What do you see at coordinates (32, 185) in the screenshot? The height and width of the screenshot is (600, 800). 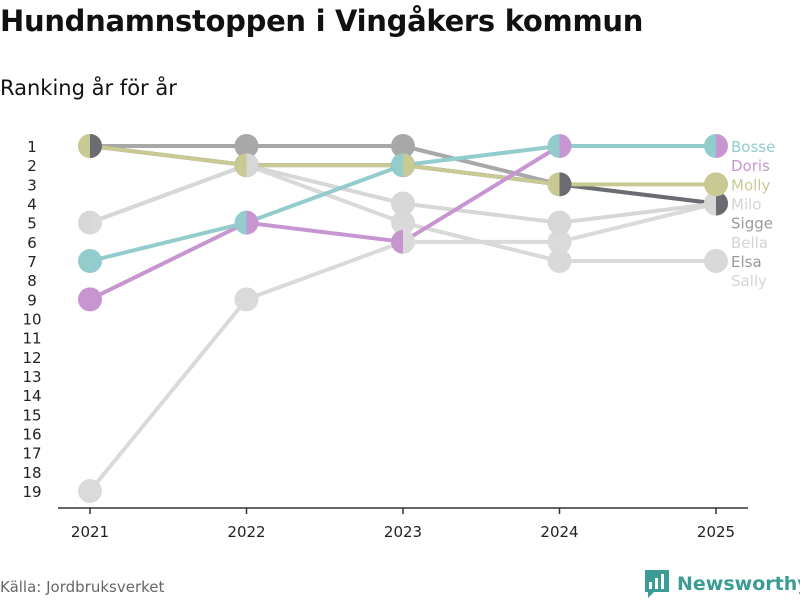 I see `y-tick-label: 3` at bounding box center [32, 185].